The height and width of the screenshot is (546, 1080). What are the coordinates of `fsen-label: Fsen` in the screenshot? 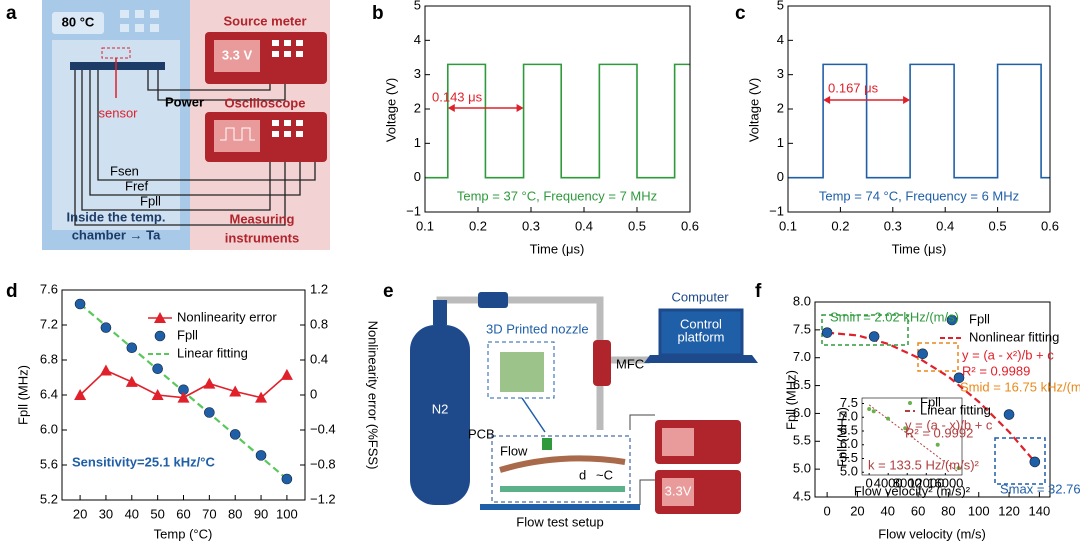 It's located at (124, 170).